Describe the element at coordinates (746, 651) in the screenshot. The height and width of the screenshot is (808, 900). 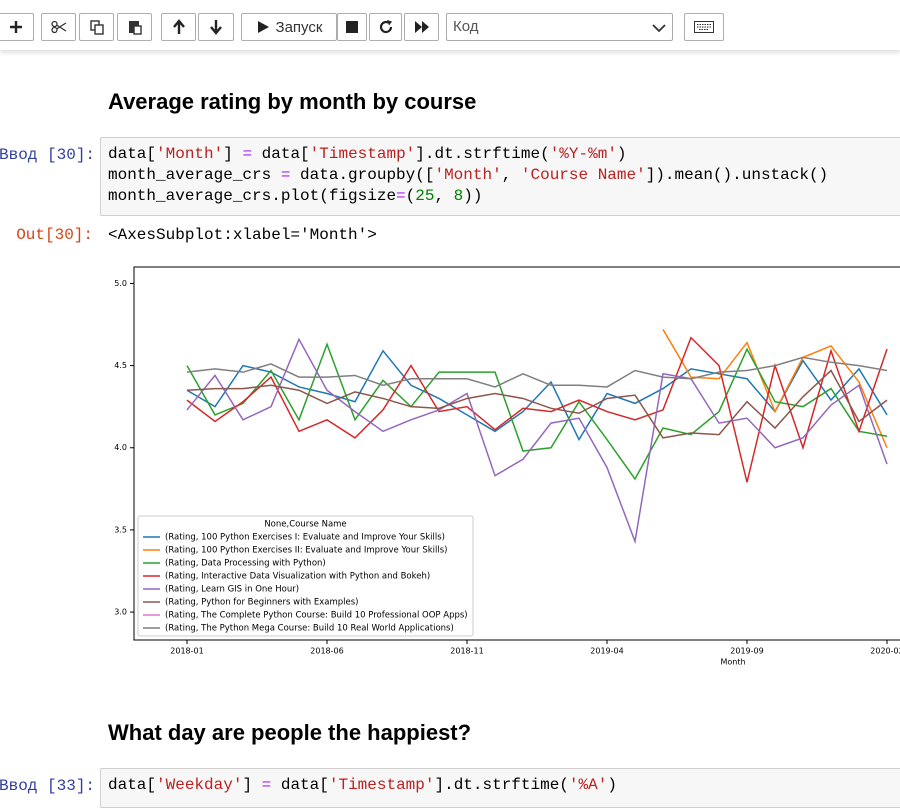
I see `x-tick-label: 2019-09` at that location.